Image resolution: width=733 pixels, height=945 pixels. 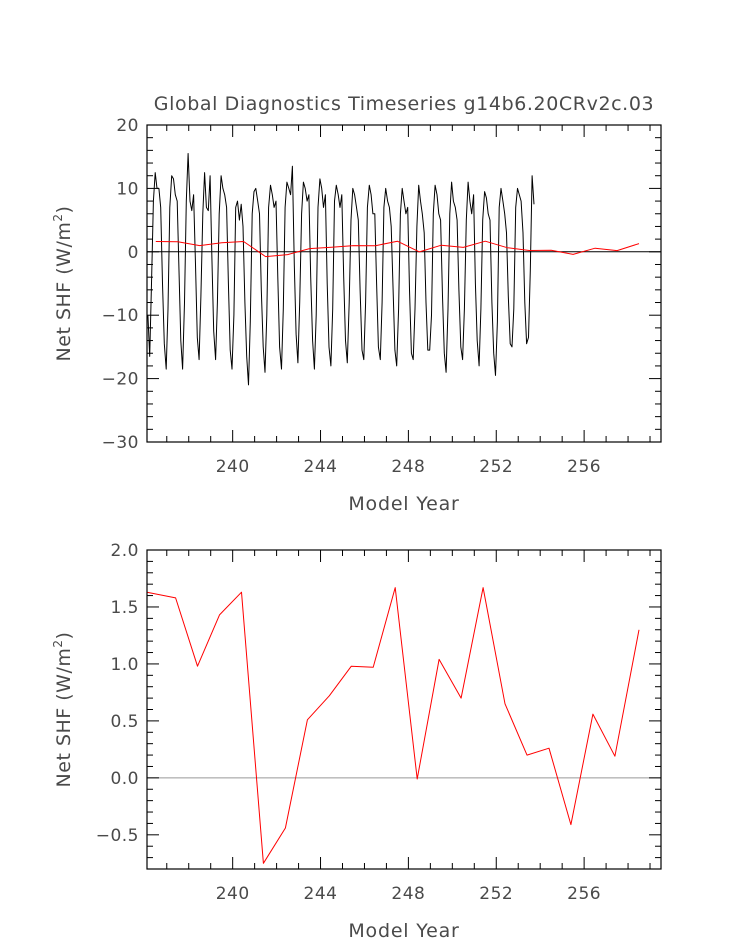 What do you see at coordinates (120, 443) in the screenshot?
I see `y-tick-label: −30` at bounding box center [120, 443].